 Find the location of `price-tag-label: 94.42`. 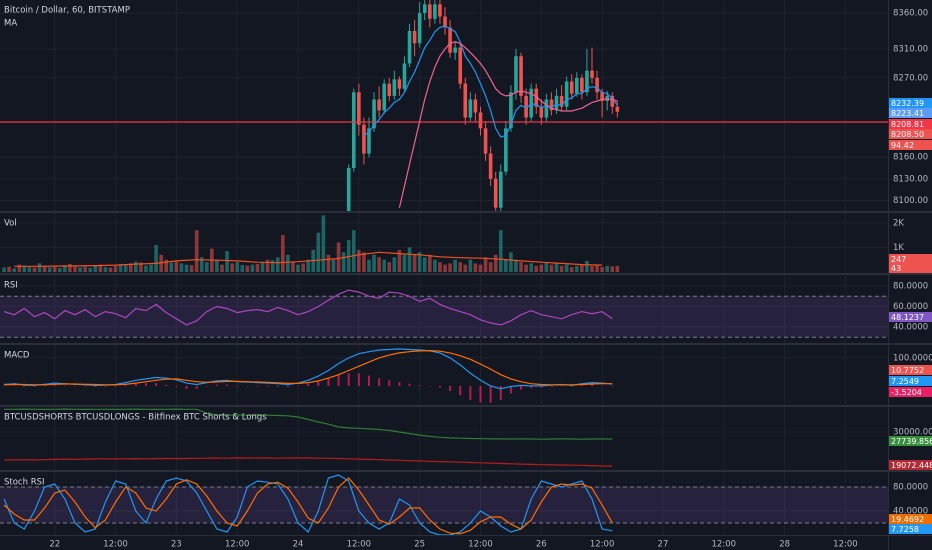

price-tag-label: 94.42 is located at coordinates (902, 145).